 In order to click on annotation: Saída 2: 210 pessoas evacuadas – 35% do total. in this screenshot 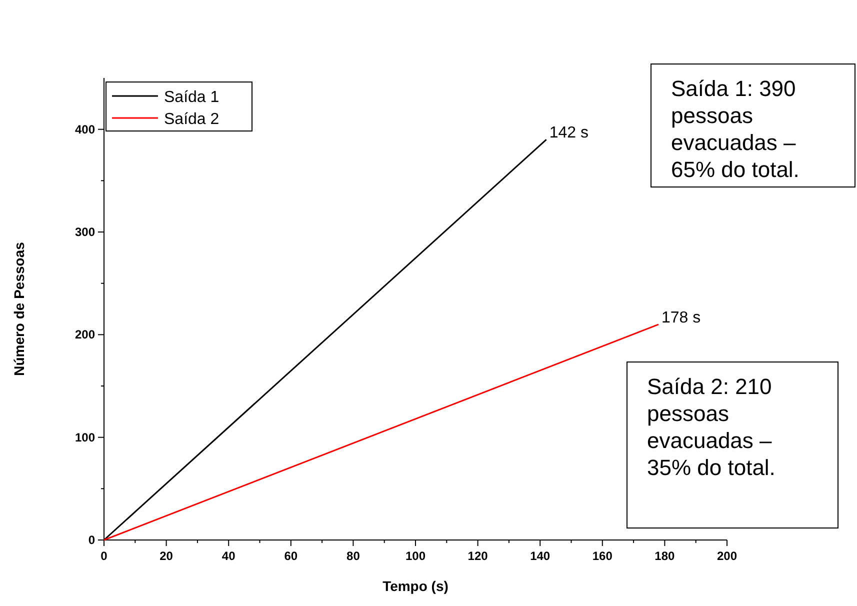, I will do `click(711, 427)`.